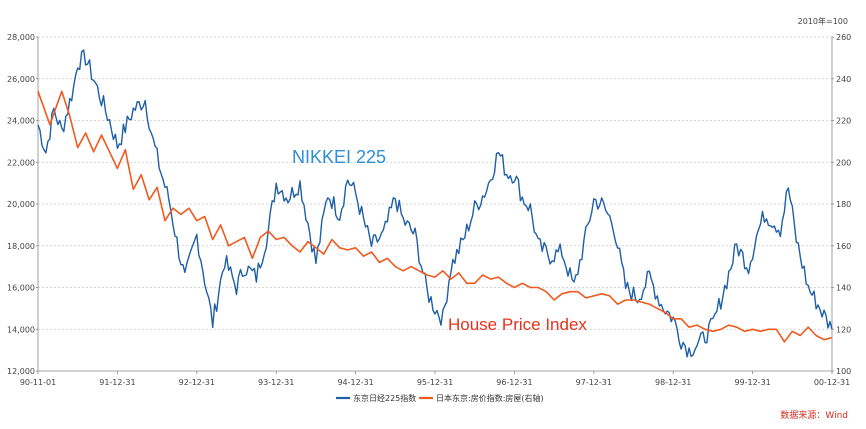 The width and height of the screenshot is (866, 429). What do you see at coordinates (21, 288) in the screenshot?
I see `left-tick-label: 16,000` at bounding box center [21, 288].